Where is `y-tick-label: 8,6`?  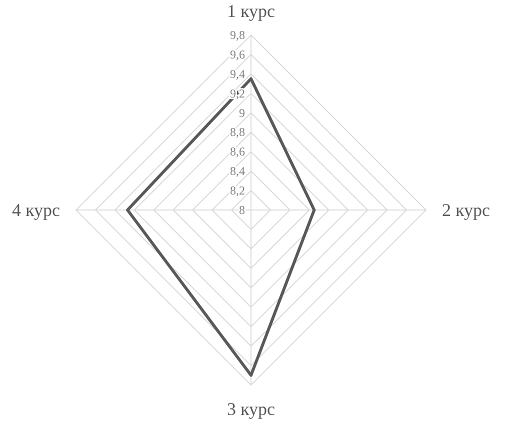
y-tick-label: 8,6 is located at coordinates (237, 151).